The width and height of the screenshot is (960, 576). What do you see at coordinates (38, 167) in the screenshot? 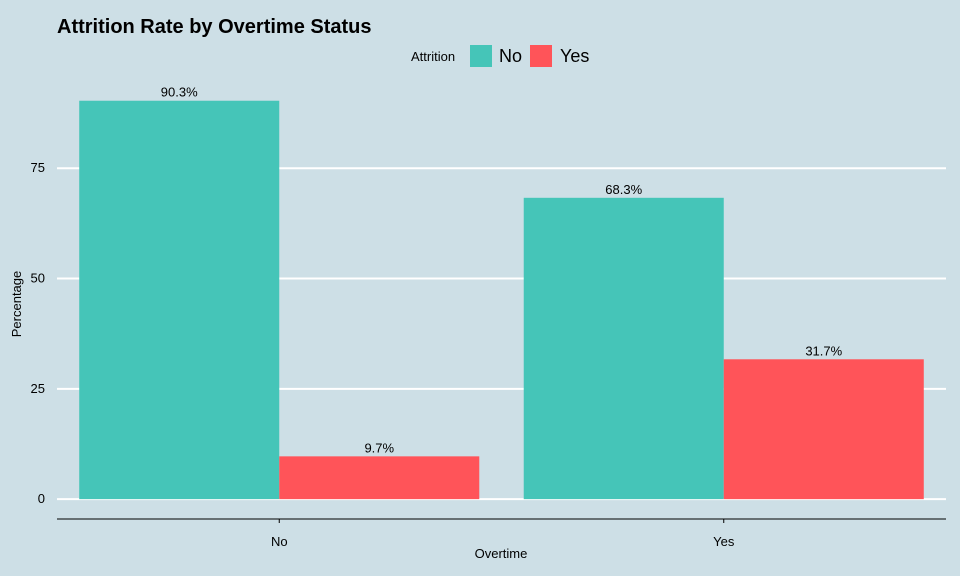
I see `y-tick-label-75: 75` at bounding box center [38, 167].